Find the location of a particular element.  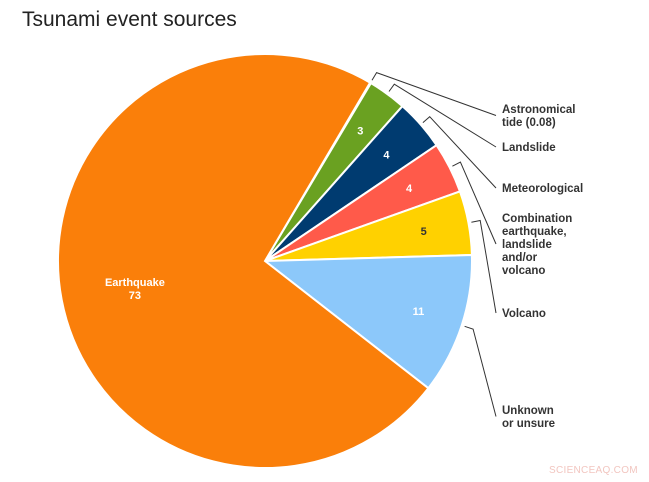

callout-label-astronomical-tide-0-08: tide (0.08) is located at coordinates (529, 123).